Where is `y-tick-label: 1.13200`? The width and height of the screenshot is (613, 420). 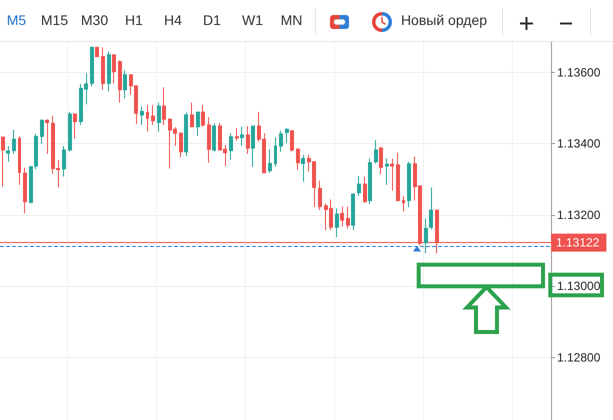
y-tick-label: 1.13200 is located at coordinates (579, 215).